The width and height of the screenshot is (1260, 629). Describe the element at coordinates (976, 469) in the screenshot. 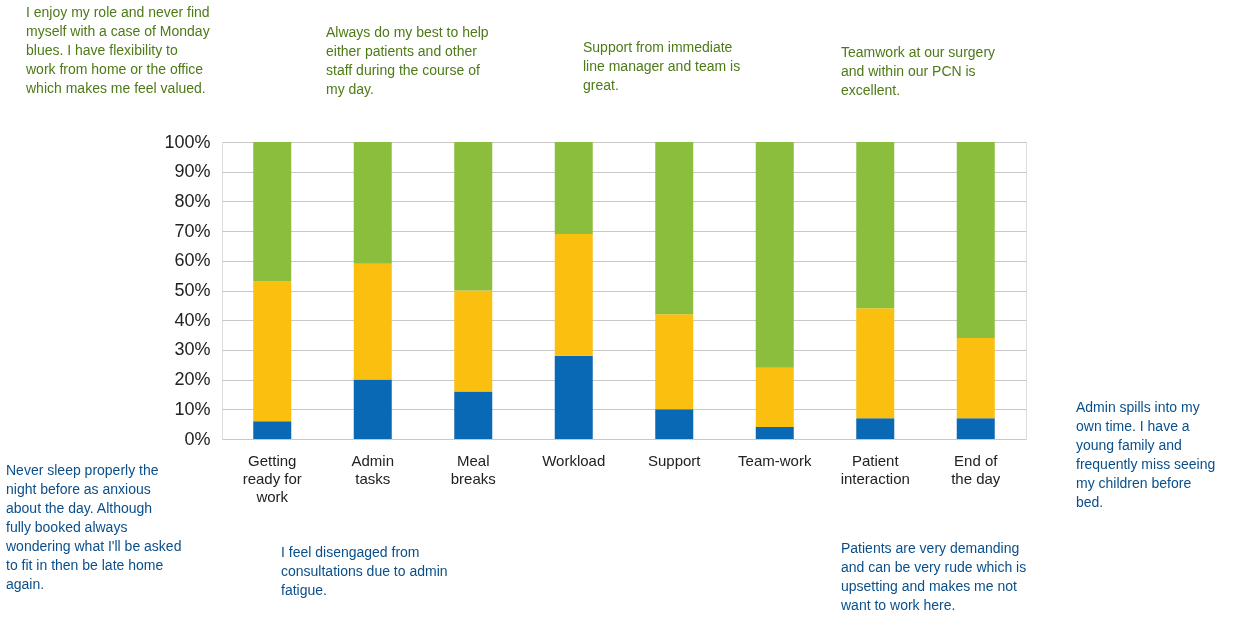

I see `x-tick-label: End of the day` at that location.